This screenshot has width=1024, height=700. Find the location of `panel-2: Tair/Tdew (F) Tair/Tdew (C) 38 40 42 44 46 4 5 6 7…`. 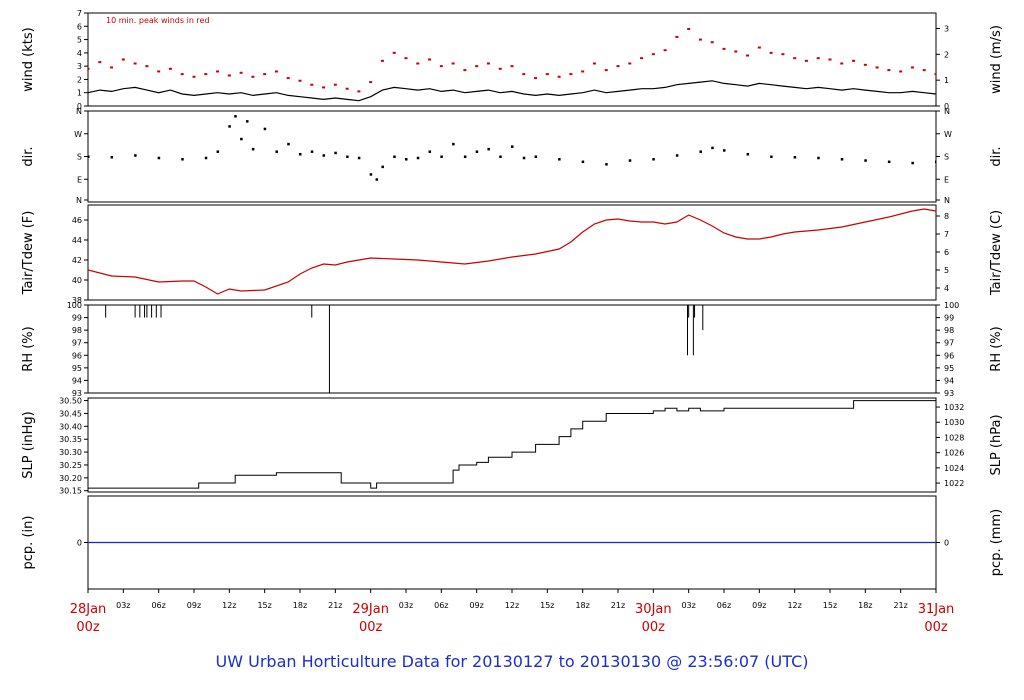

panel-2: Tair/Tdew (F) Tair/Tdew (C) 38 40 42 44 46 4 5 6 7… is located at coordinates (512, 254).